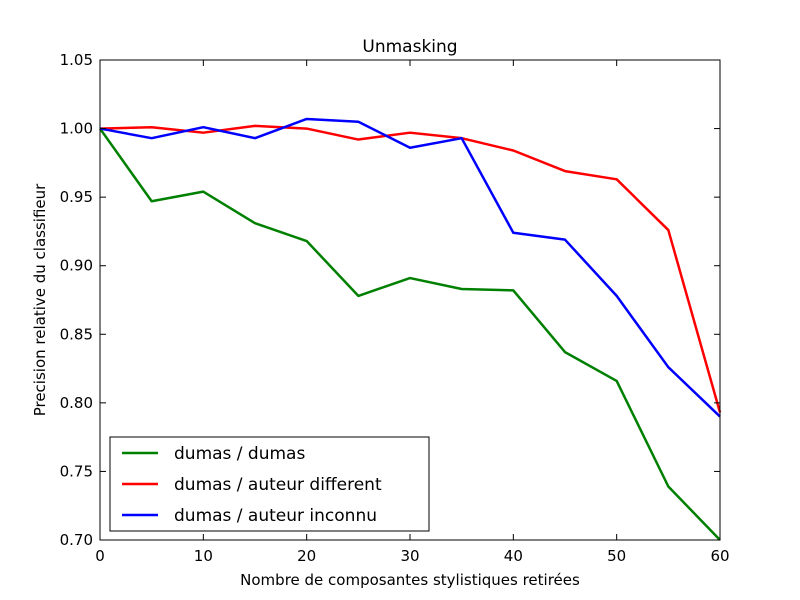 The image size is (800, 600). What do you see at coordinates (409, 47) in the screenshot?
I see `chart-title: Unmasking` at bounding box center [409, 47].